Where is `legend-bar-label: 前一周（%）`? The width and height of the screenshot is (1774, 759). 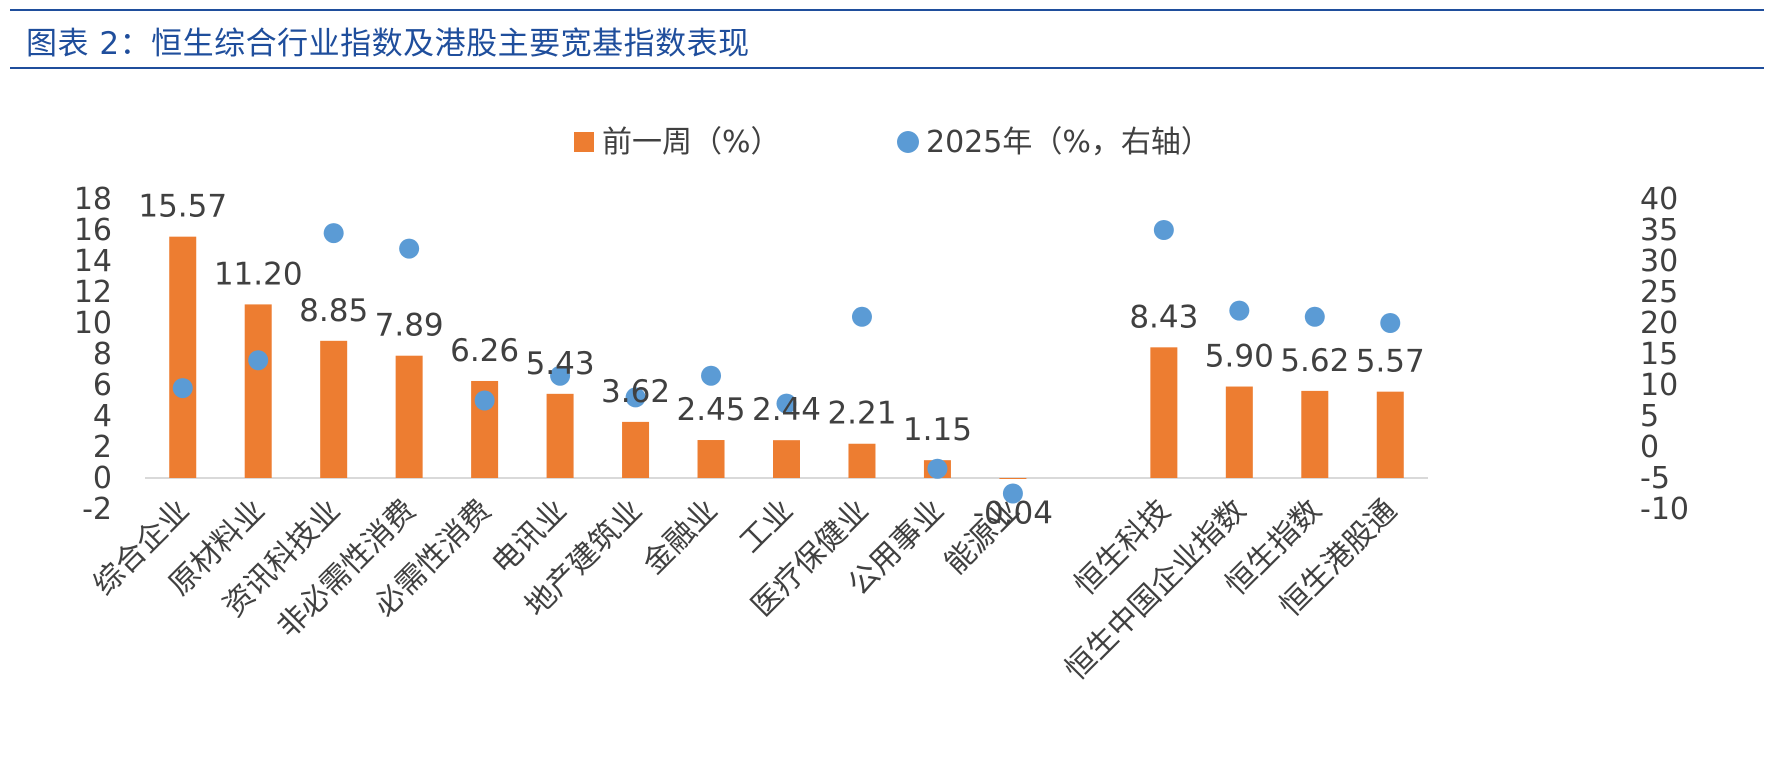 legend-bar-label: 前一周（%） is located at coordinates (691, 142).